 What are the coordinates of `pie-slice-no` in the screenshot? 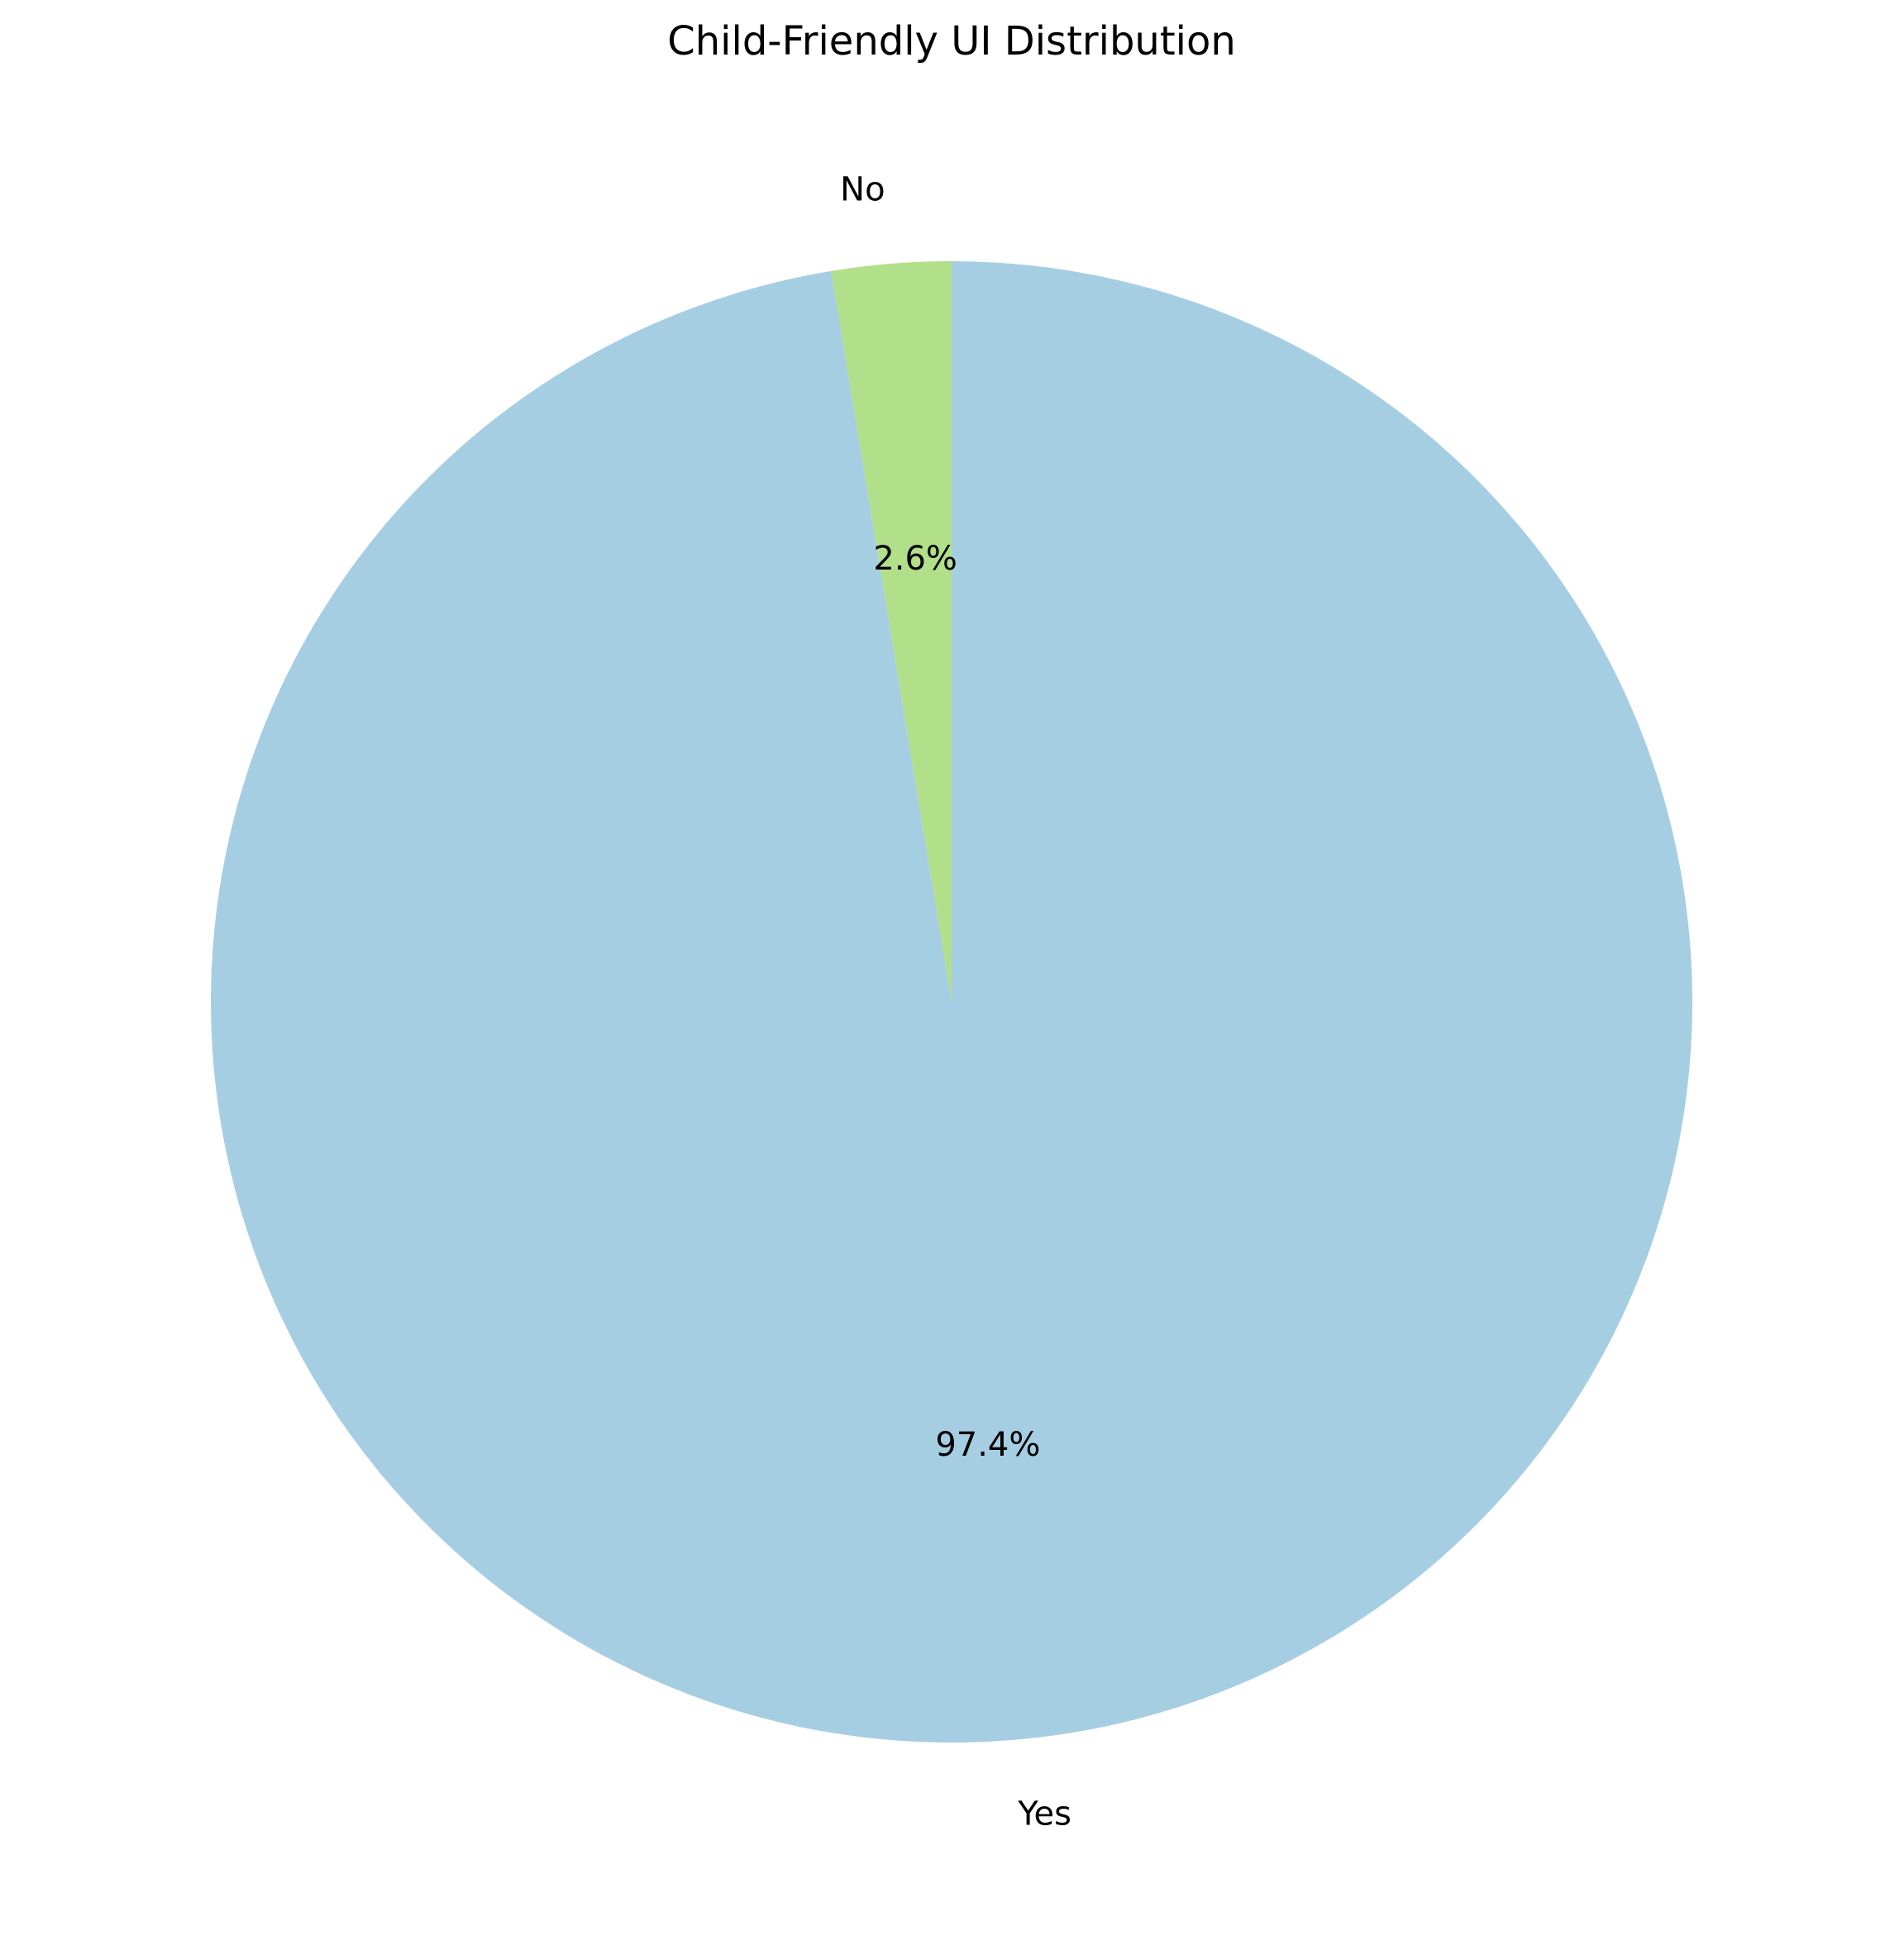 It's located at (891, 632).